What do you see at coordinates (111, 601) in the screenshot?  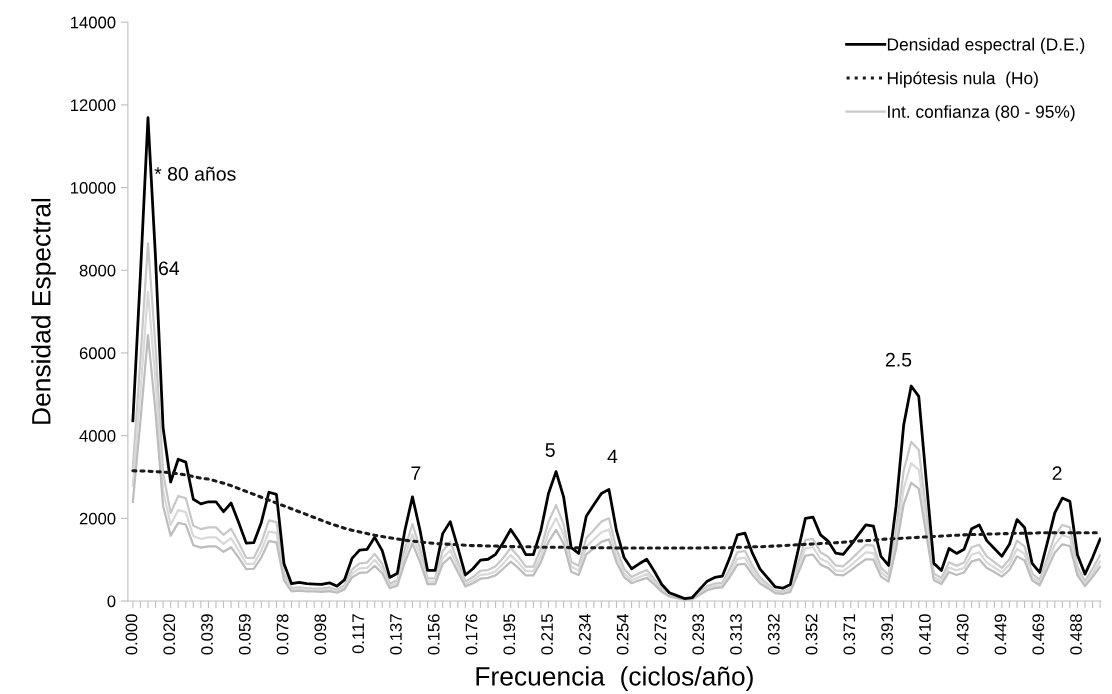 I see `y-tick-label: 0` at bounding box center [111, 601].